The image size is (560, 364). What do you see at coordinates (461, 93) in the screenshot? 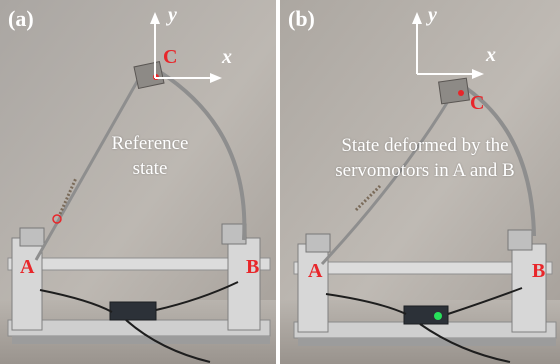
I see `end-effector-marker` at bounding box center [461, 93].